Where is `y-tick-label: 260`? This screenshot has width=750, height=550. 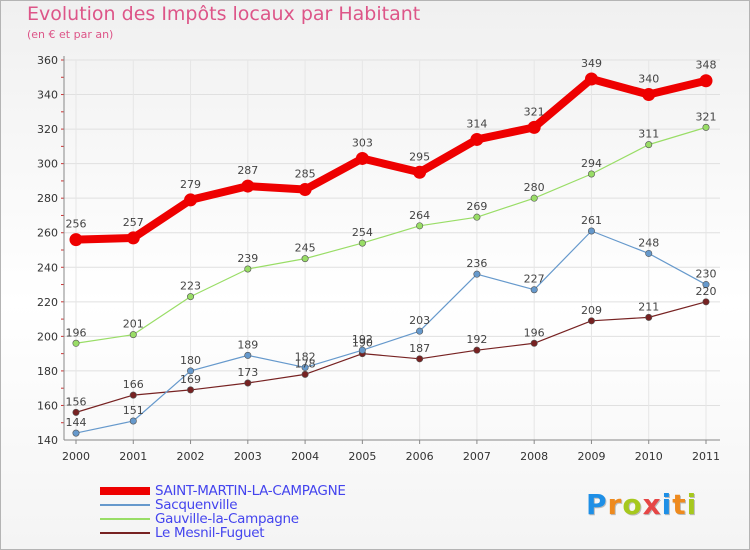
y-tick-label: 260 is located at coordinates (47, 233).